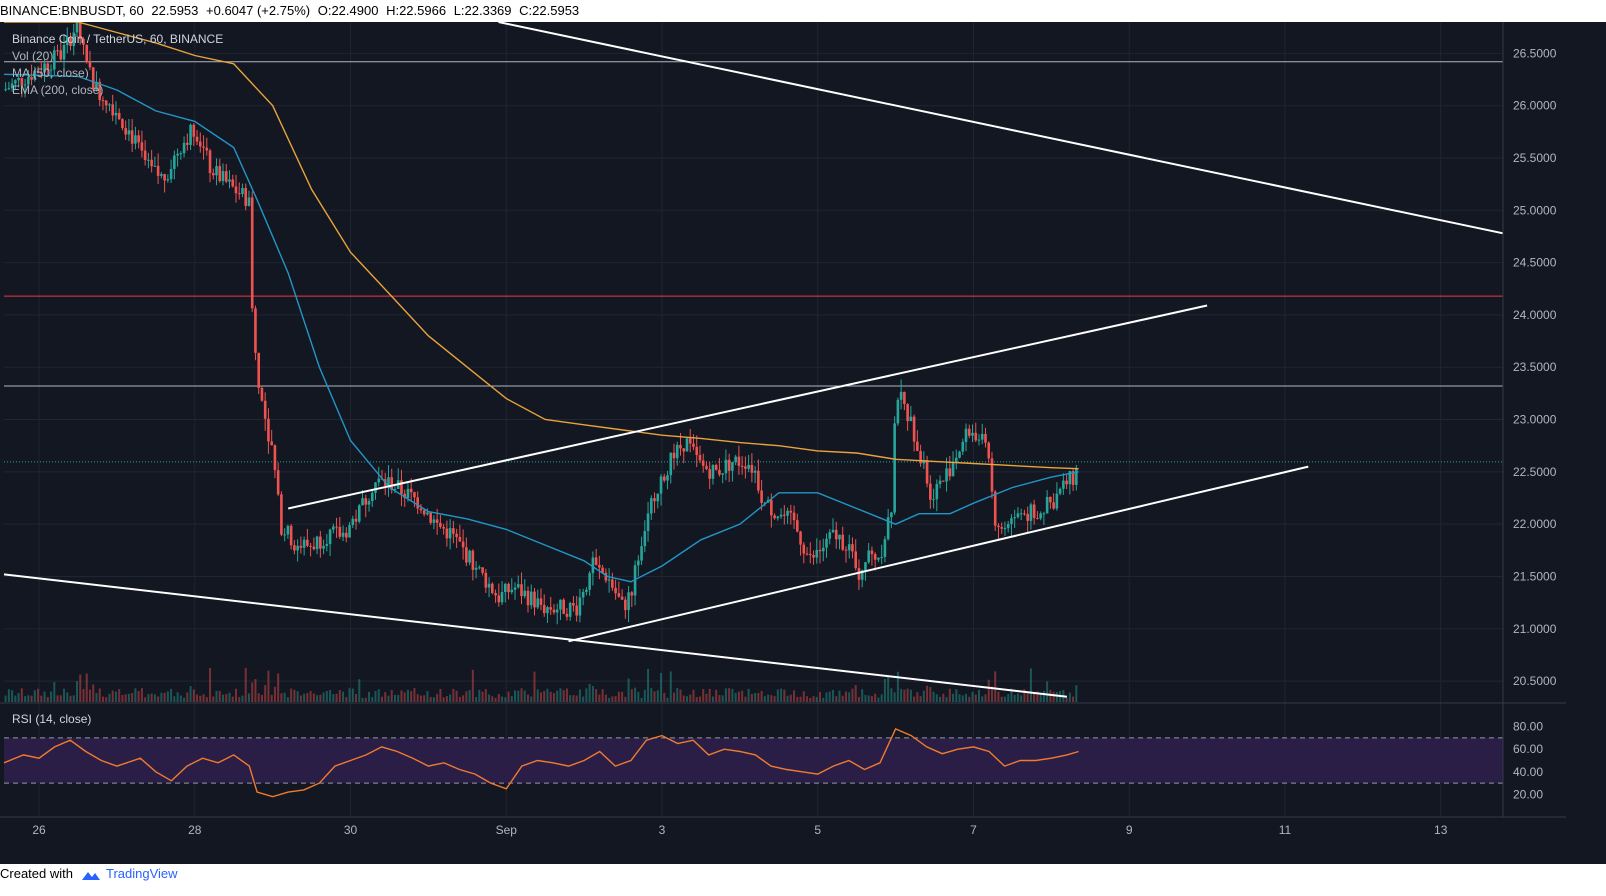  Describe the element at coordinates (36, 873) in the screenshot. I see `footer-created-with: Created with` at that location.